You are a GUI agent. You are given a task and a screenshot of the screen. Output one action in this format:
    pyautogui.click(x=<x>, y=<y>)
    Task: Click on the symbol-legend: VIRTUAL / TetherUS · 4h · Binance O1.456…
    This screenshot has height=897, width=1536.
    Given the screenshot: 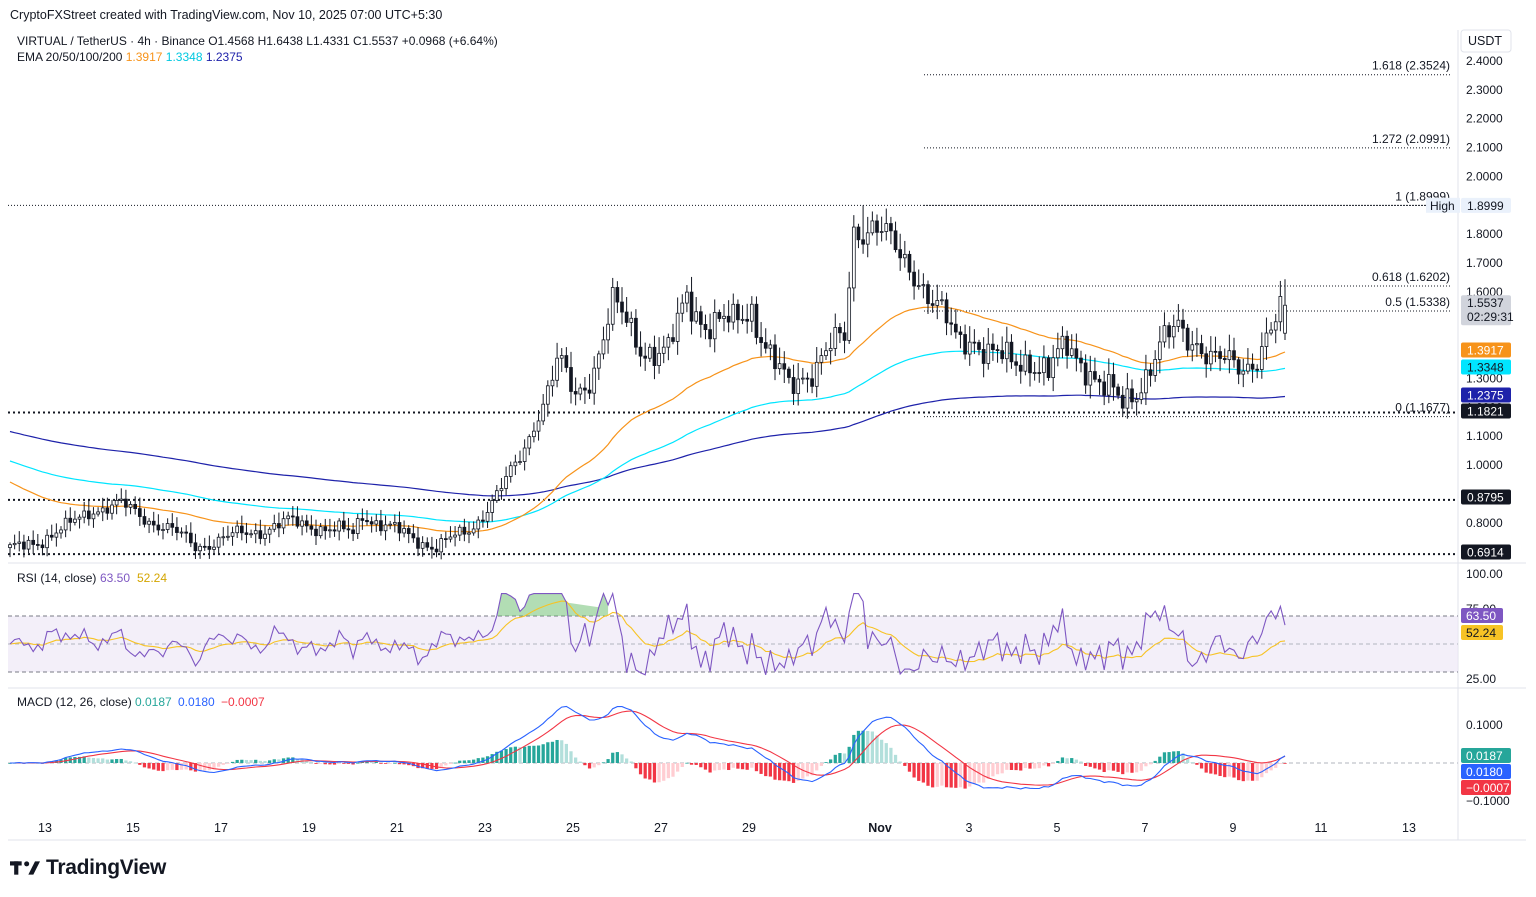 What is the action you would take?
    pyautogui.click(x=257, y=41)
    